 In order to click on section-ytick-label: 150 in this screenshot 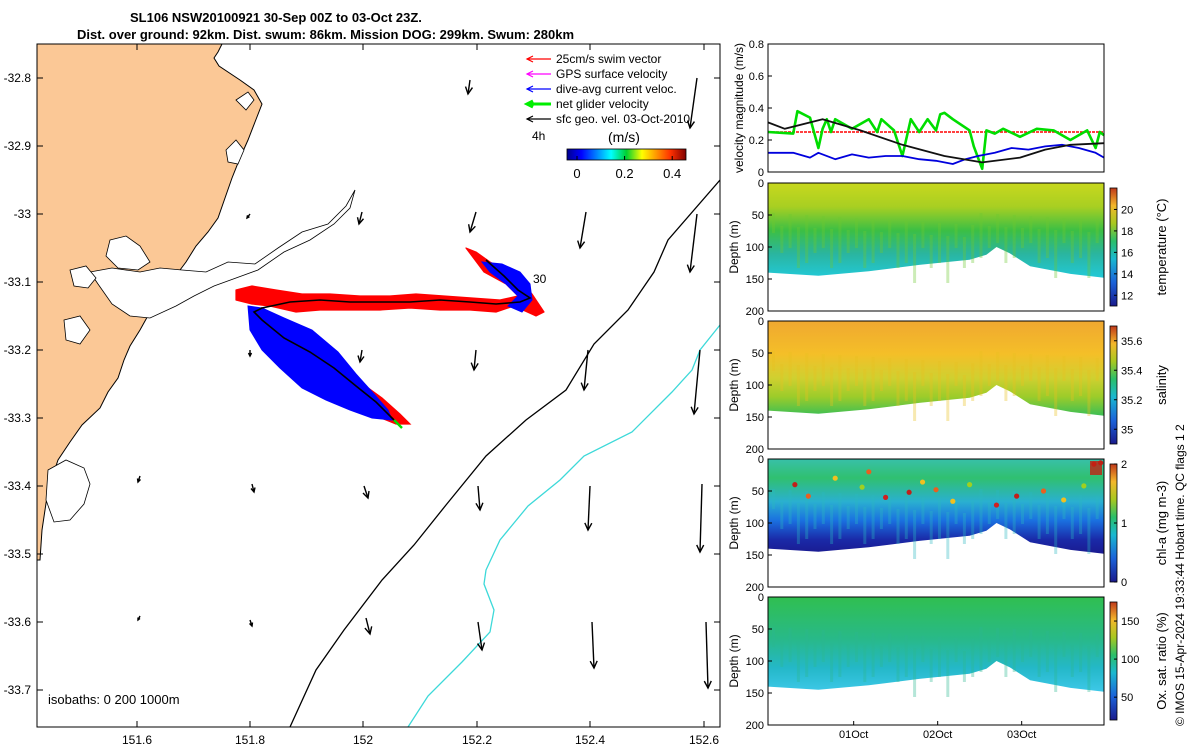, I will do `click(755, 418)`.